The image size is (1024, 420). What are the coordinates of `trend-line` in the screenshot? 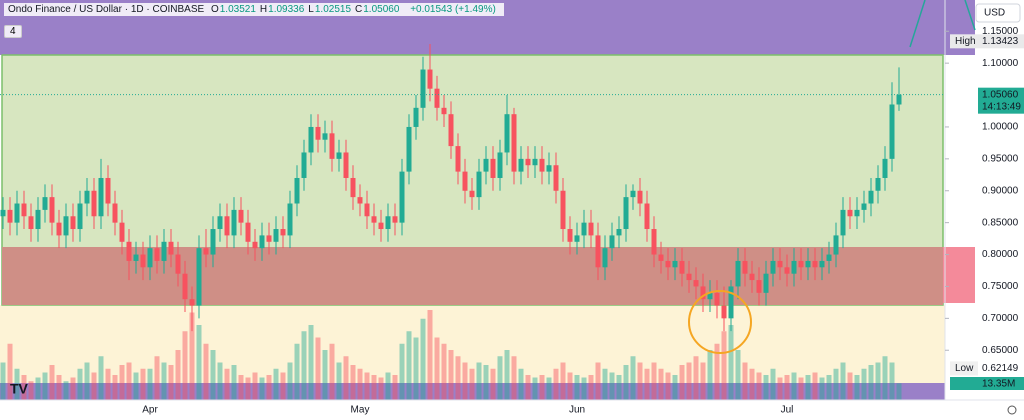 It's located at (970, 15).